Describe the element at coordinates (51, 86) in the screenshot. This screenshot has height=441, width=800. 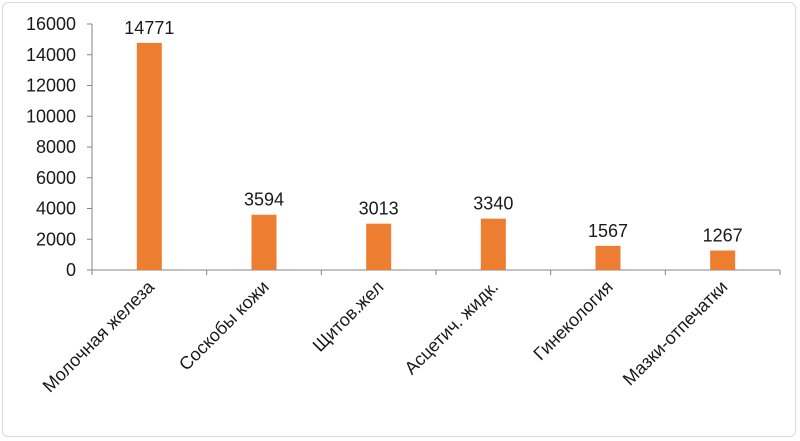
I see `y-tick-label: 12000` at that location.